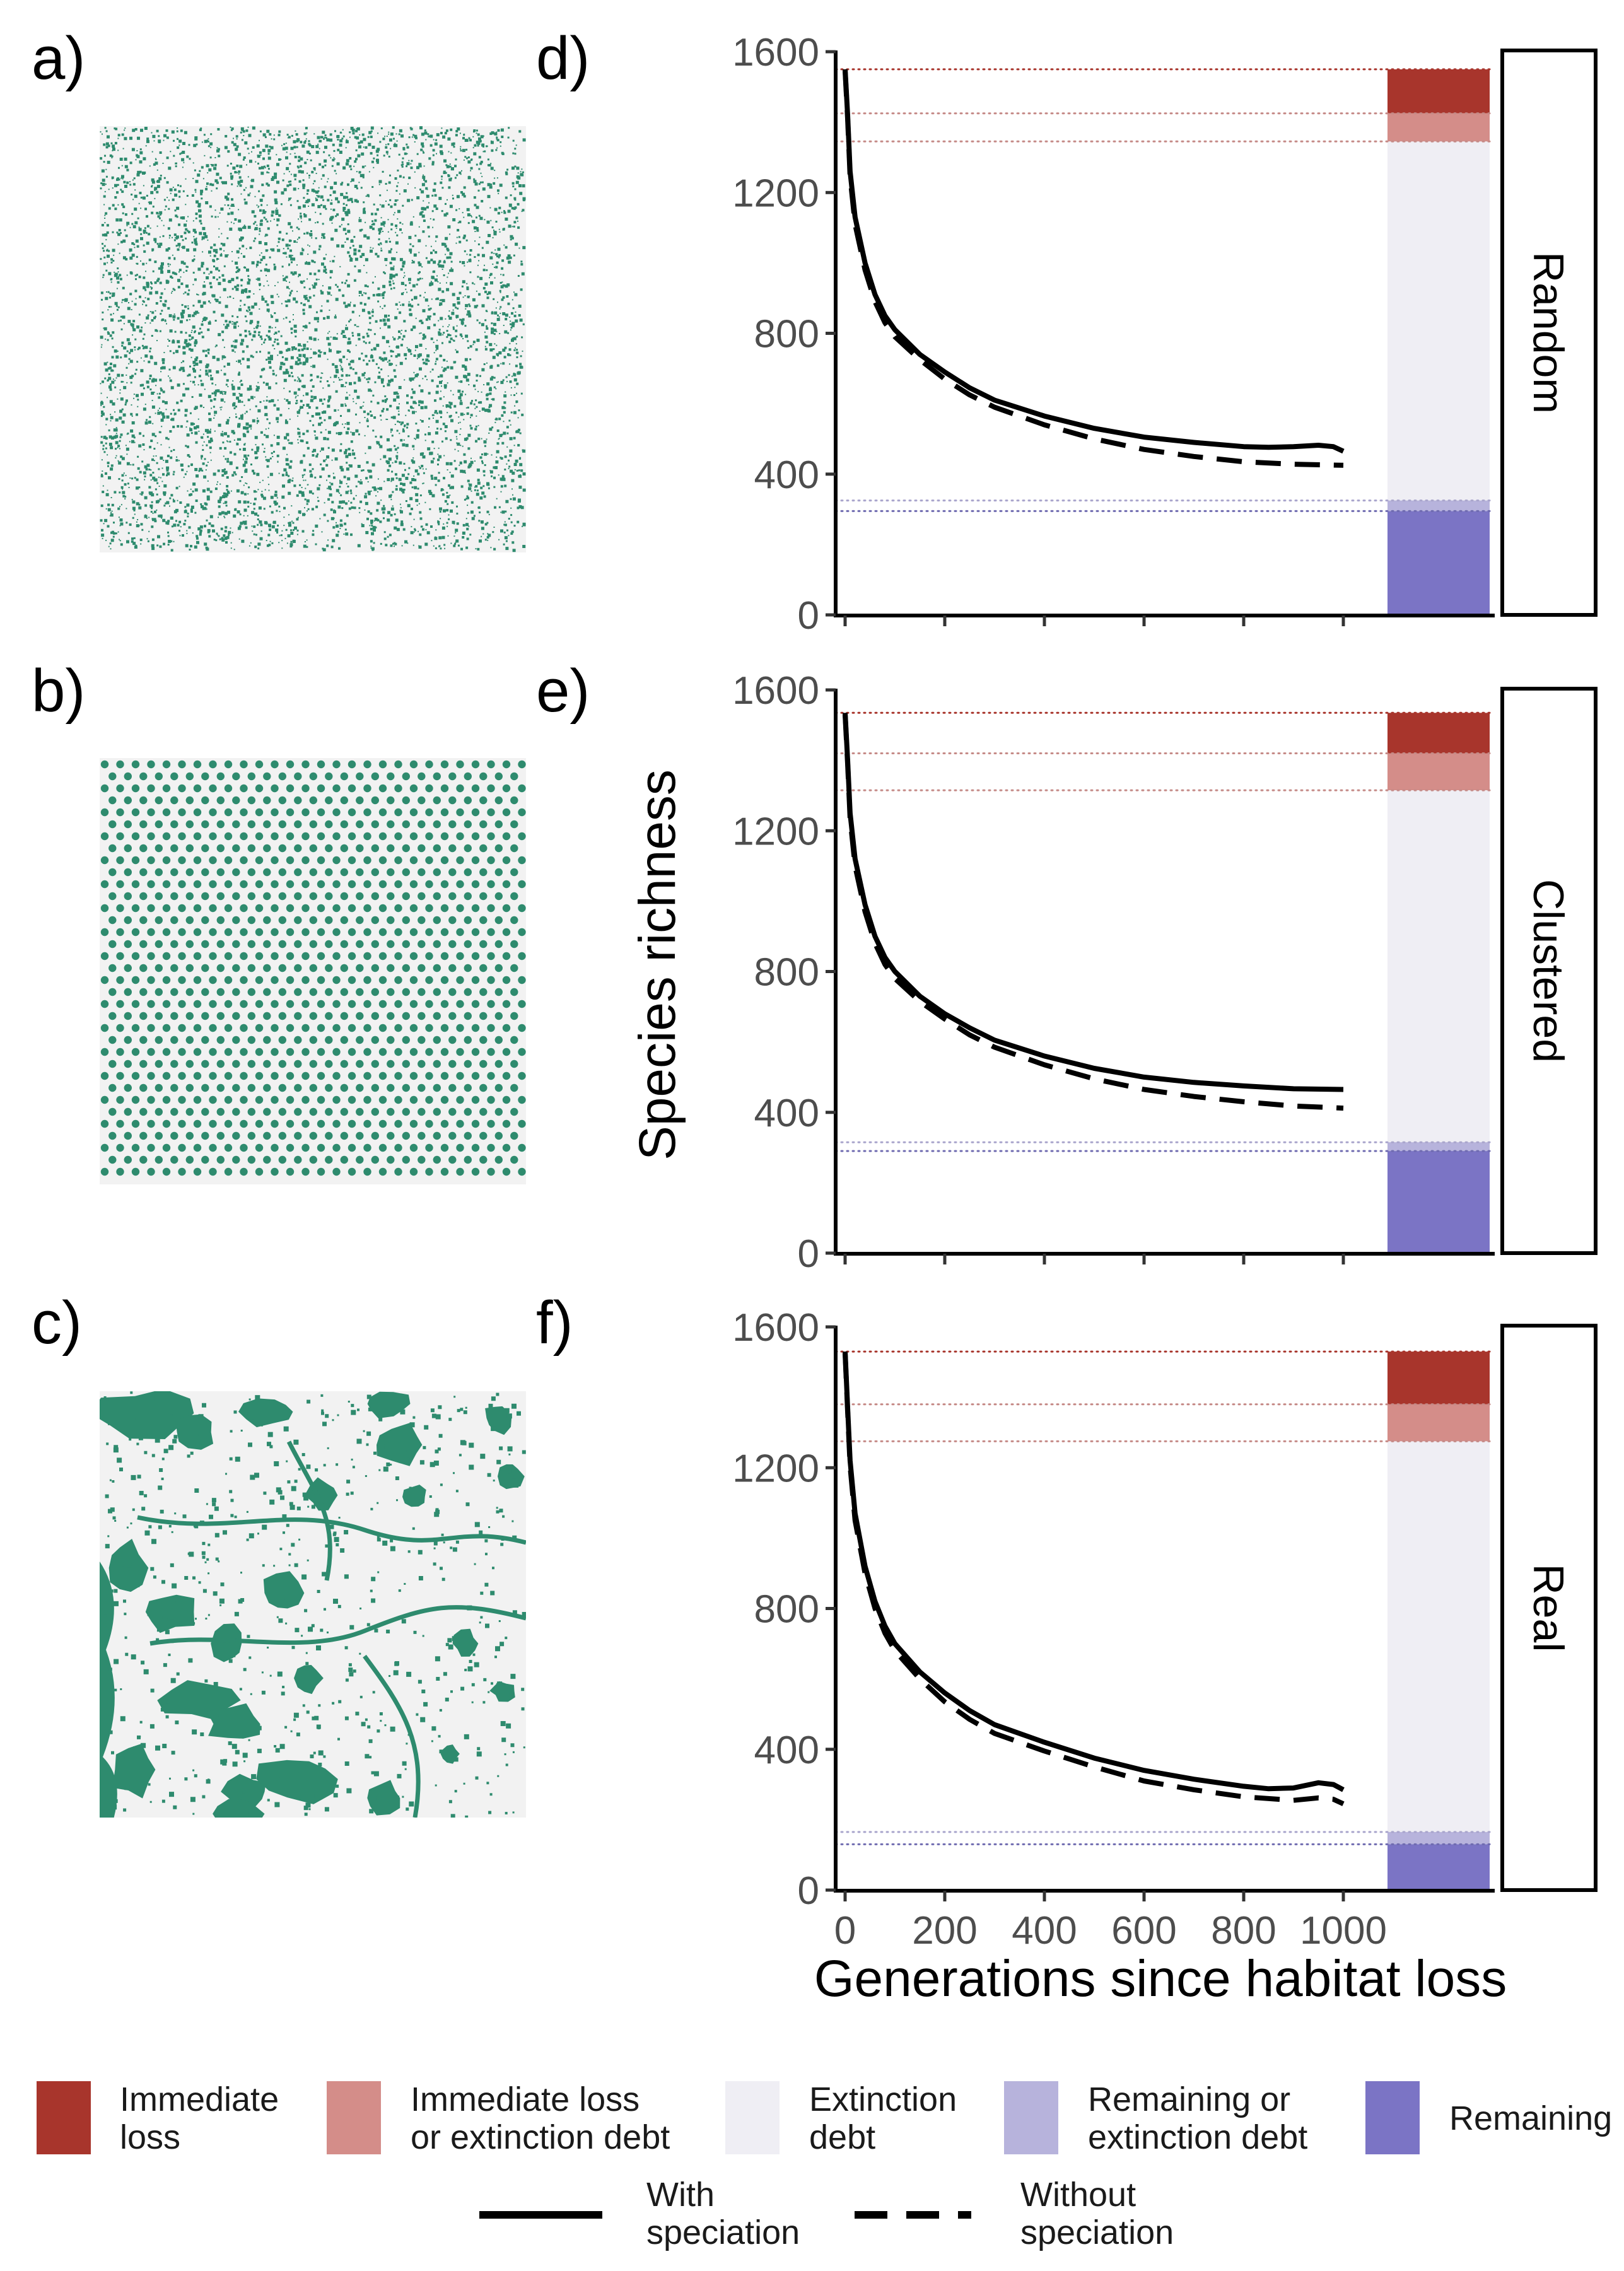  What do you see at coordinates (1093, 902) in the screenshot?
I see `series-line-with-speciation` at bounding box center [1093, 902].